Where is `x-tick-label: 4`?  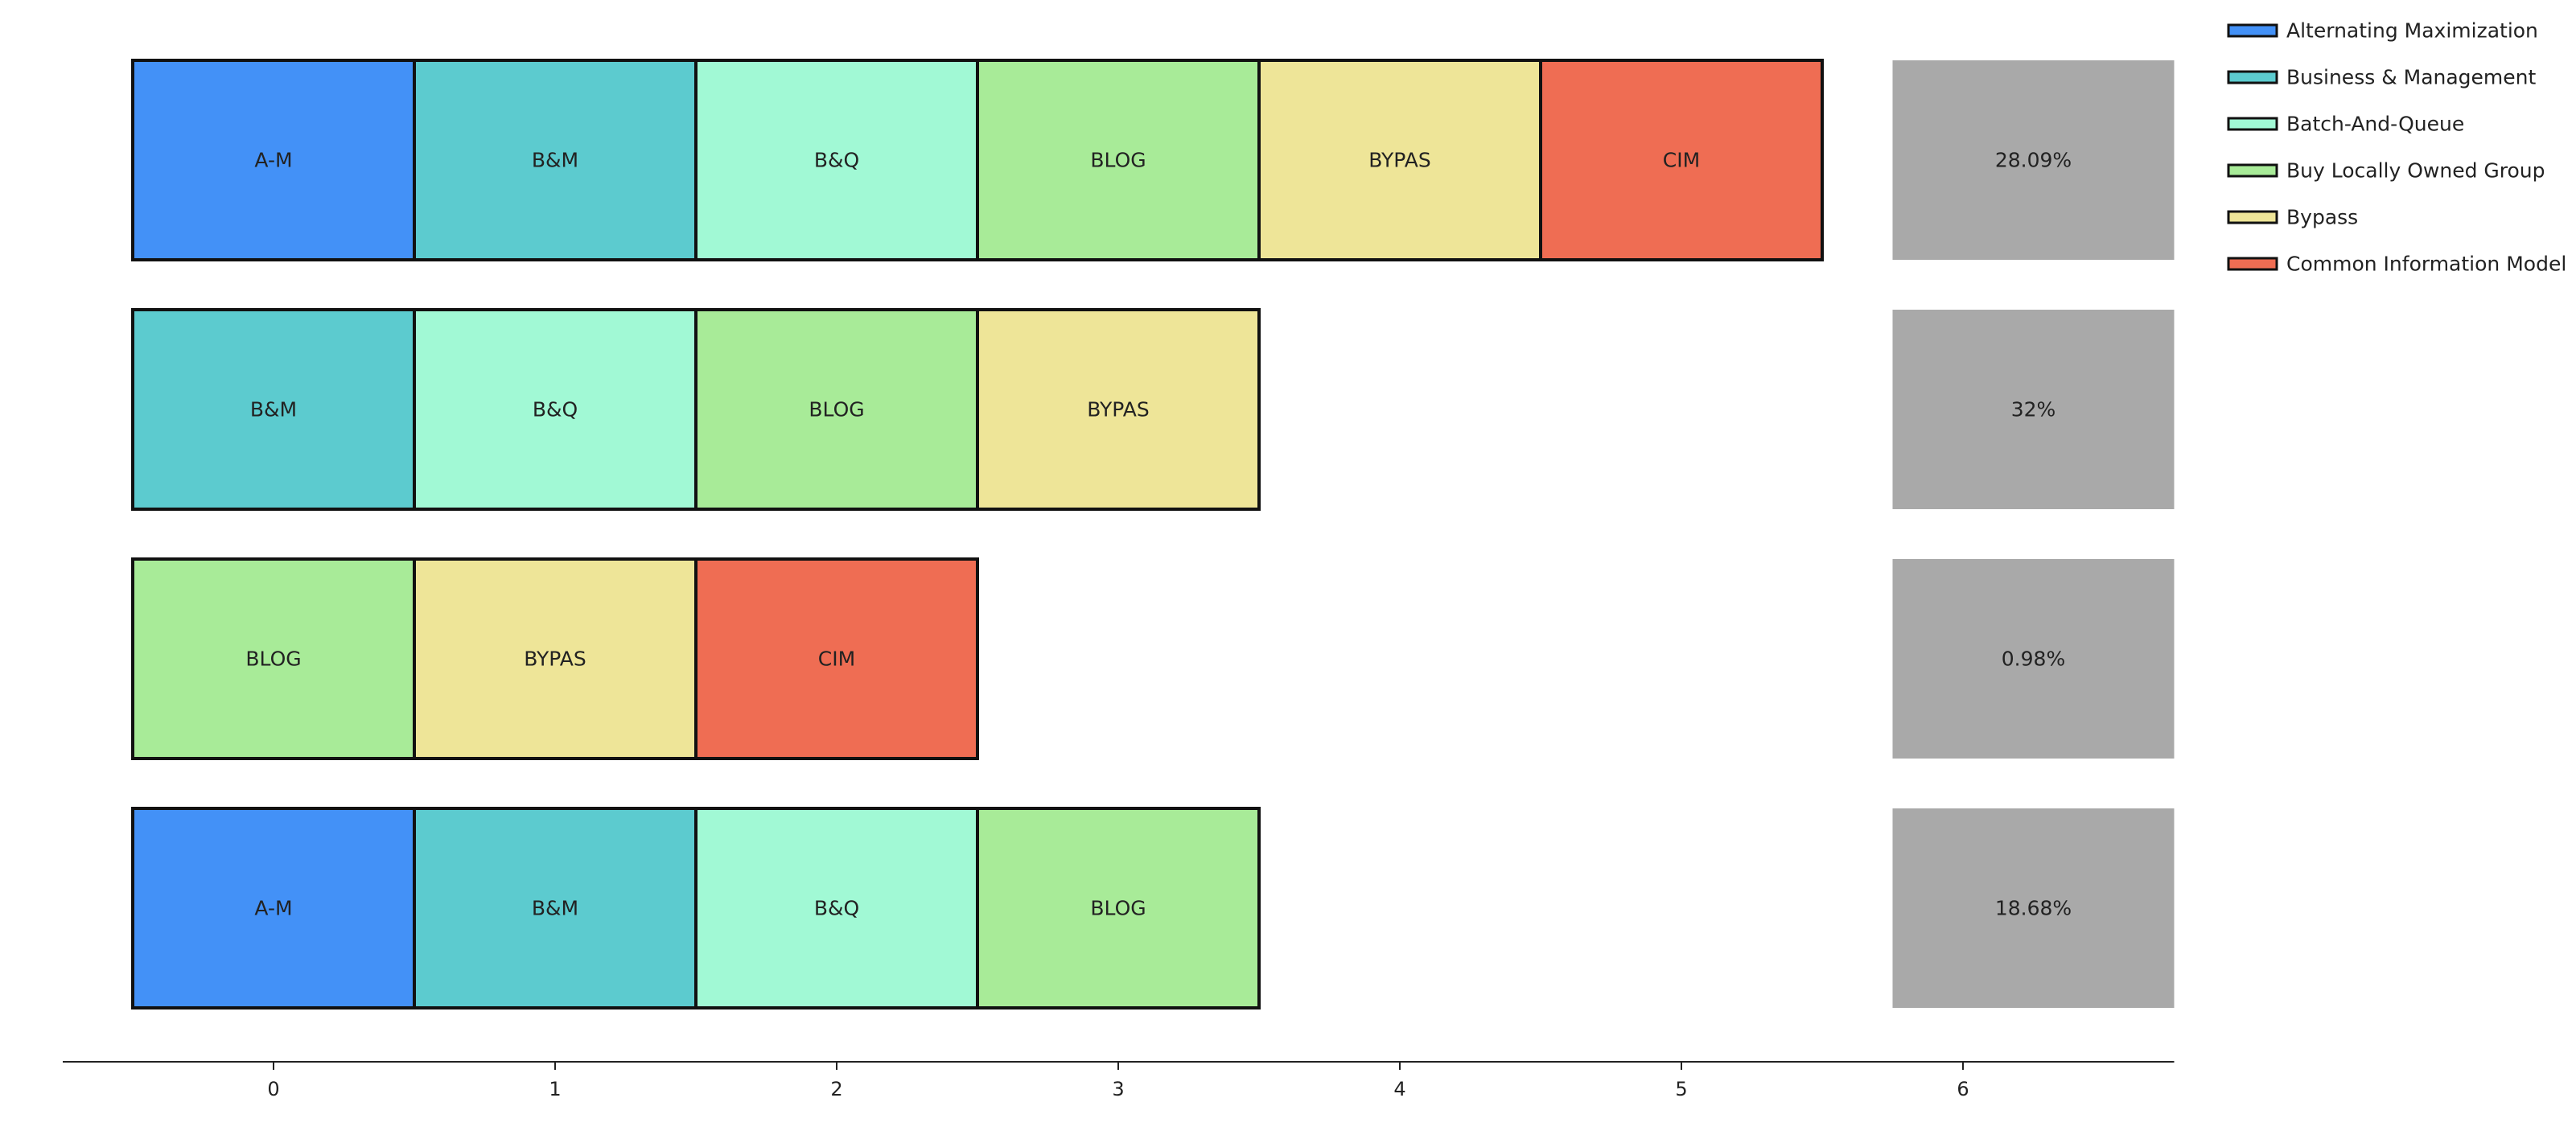 x-tick-label: 4 is located at coordinates (1399, 1089).